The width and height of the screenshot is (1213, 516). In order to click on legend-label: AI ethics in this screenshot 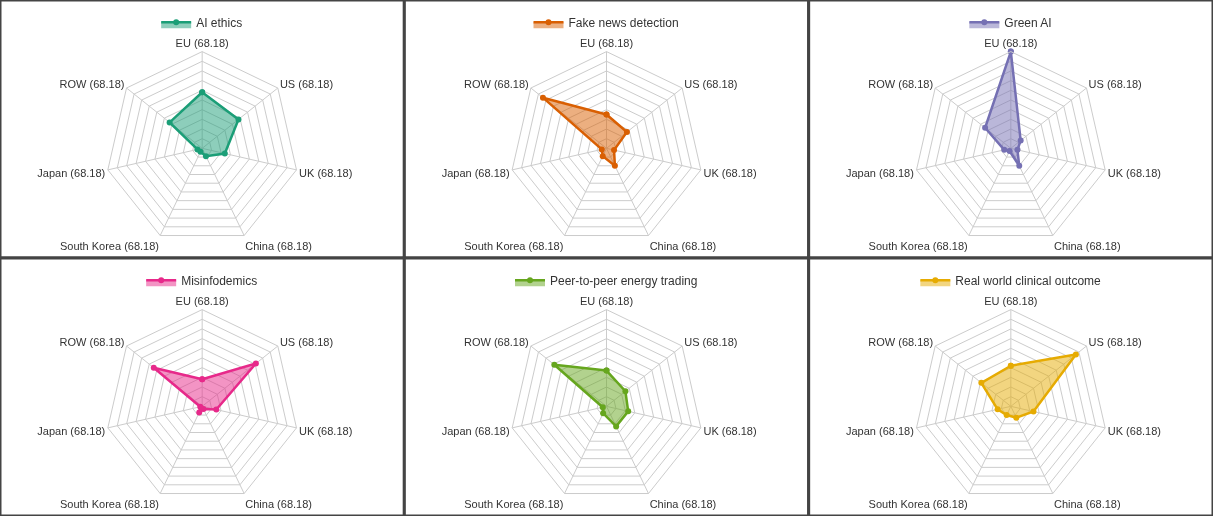, I will do `click(219, 22)`.